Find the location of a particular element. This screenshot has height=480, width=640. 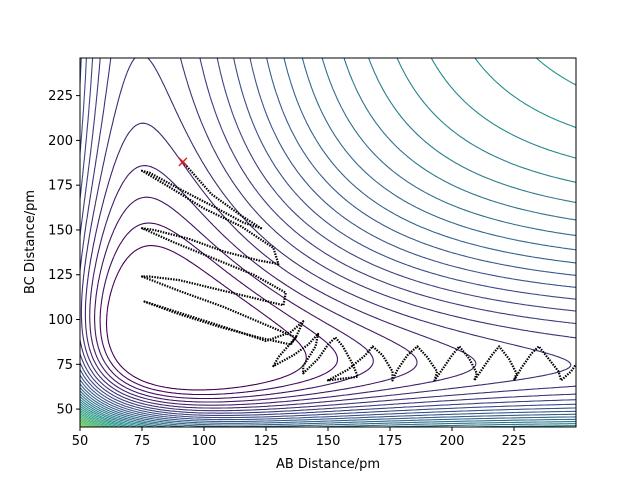

y-tick-label: 200 is located at coordinates (60, 141).